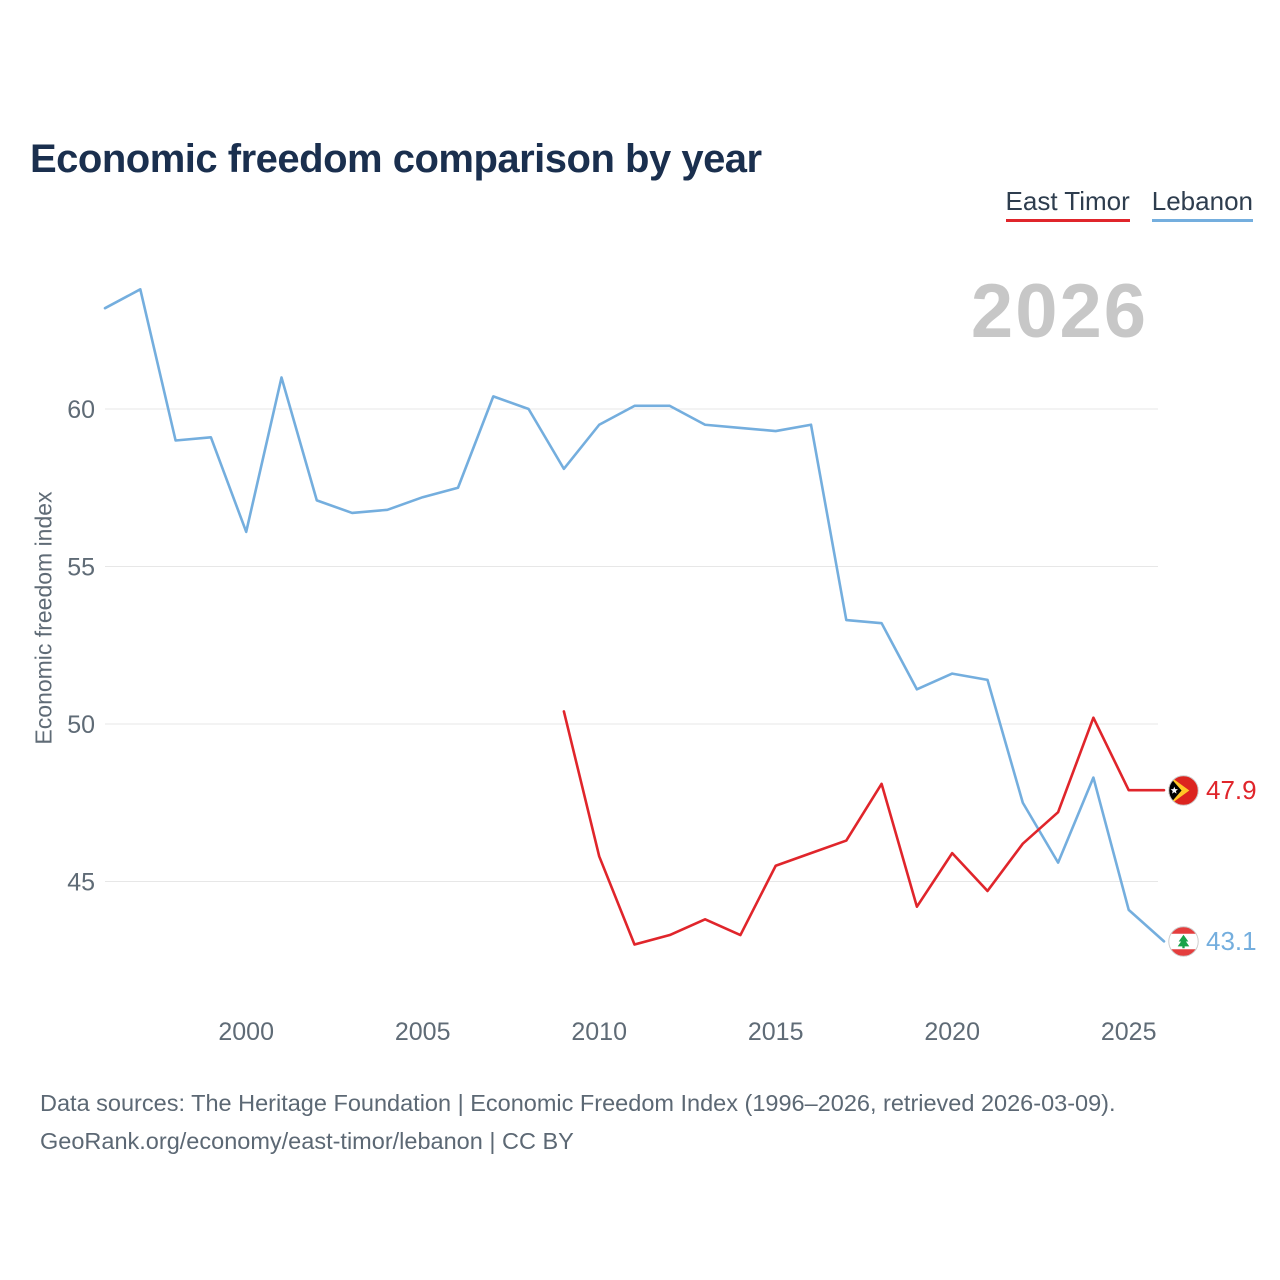 The height and width of the screenshot is (1280, 1280). I want to click on series-line-east-timor, so click(864, 828).